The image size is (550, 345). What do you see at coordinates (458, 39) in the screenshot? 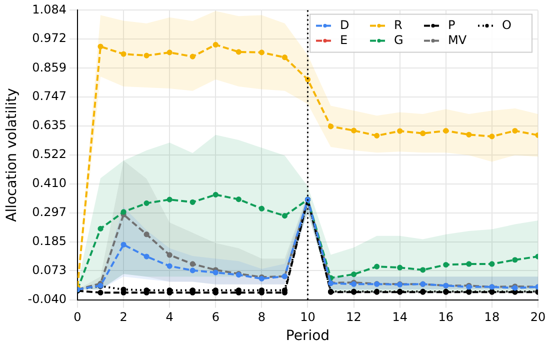
I see `legend-label: MV` at bounding box center [458, 39].